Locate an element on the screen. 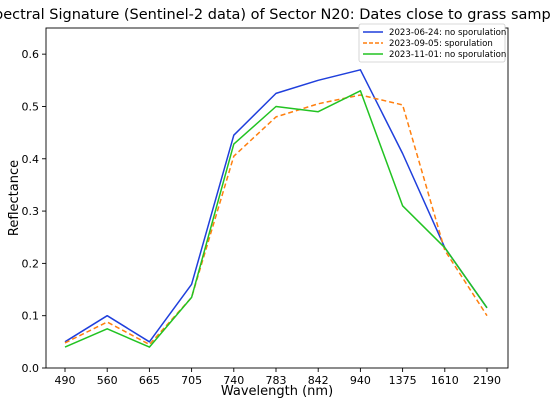  x-tick-label: 783 is located at coordinates (276, 380).